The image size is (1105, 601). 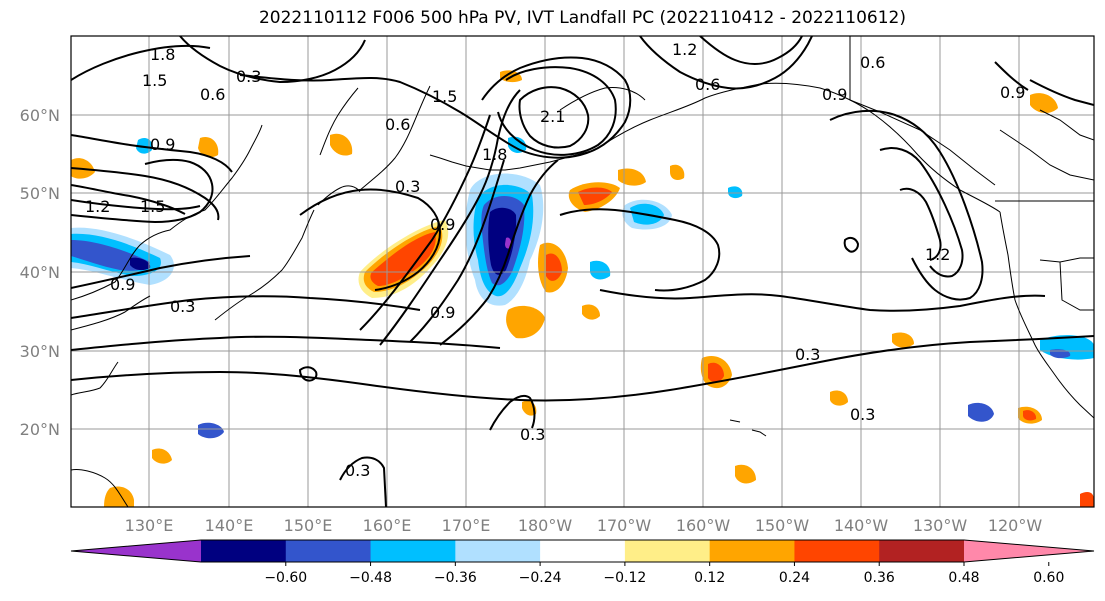 I want to click on lat-label: 20°N, so click(x=40, y=429).